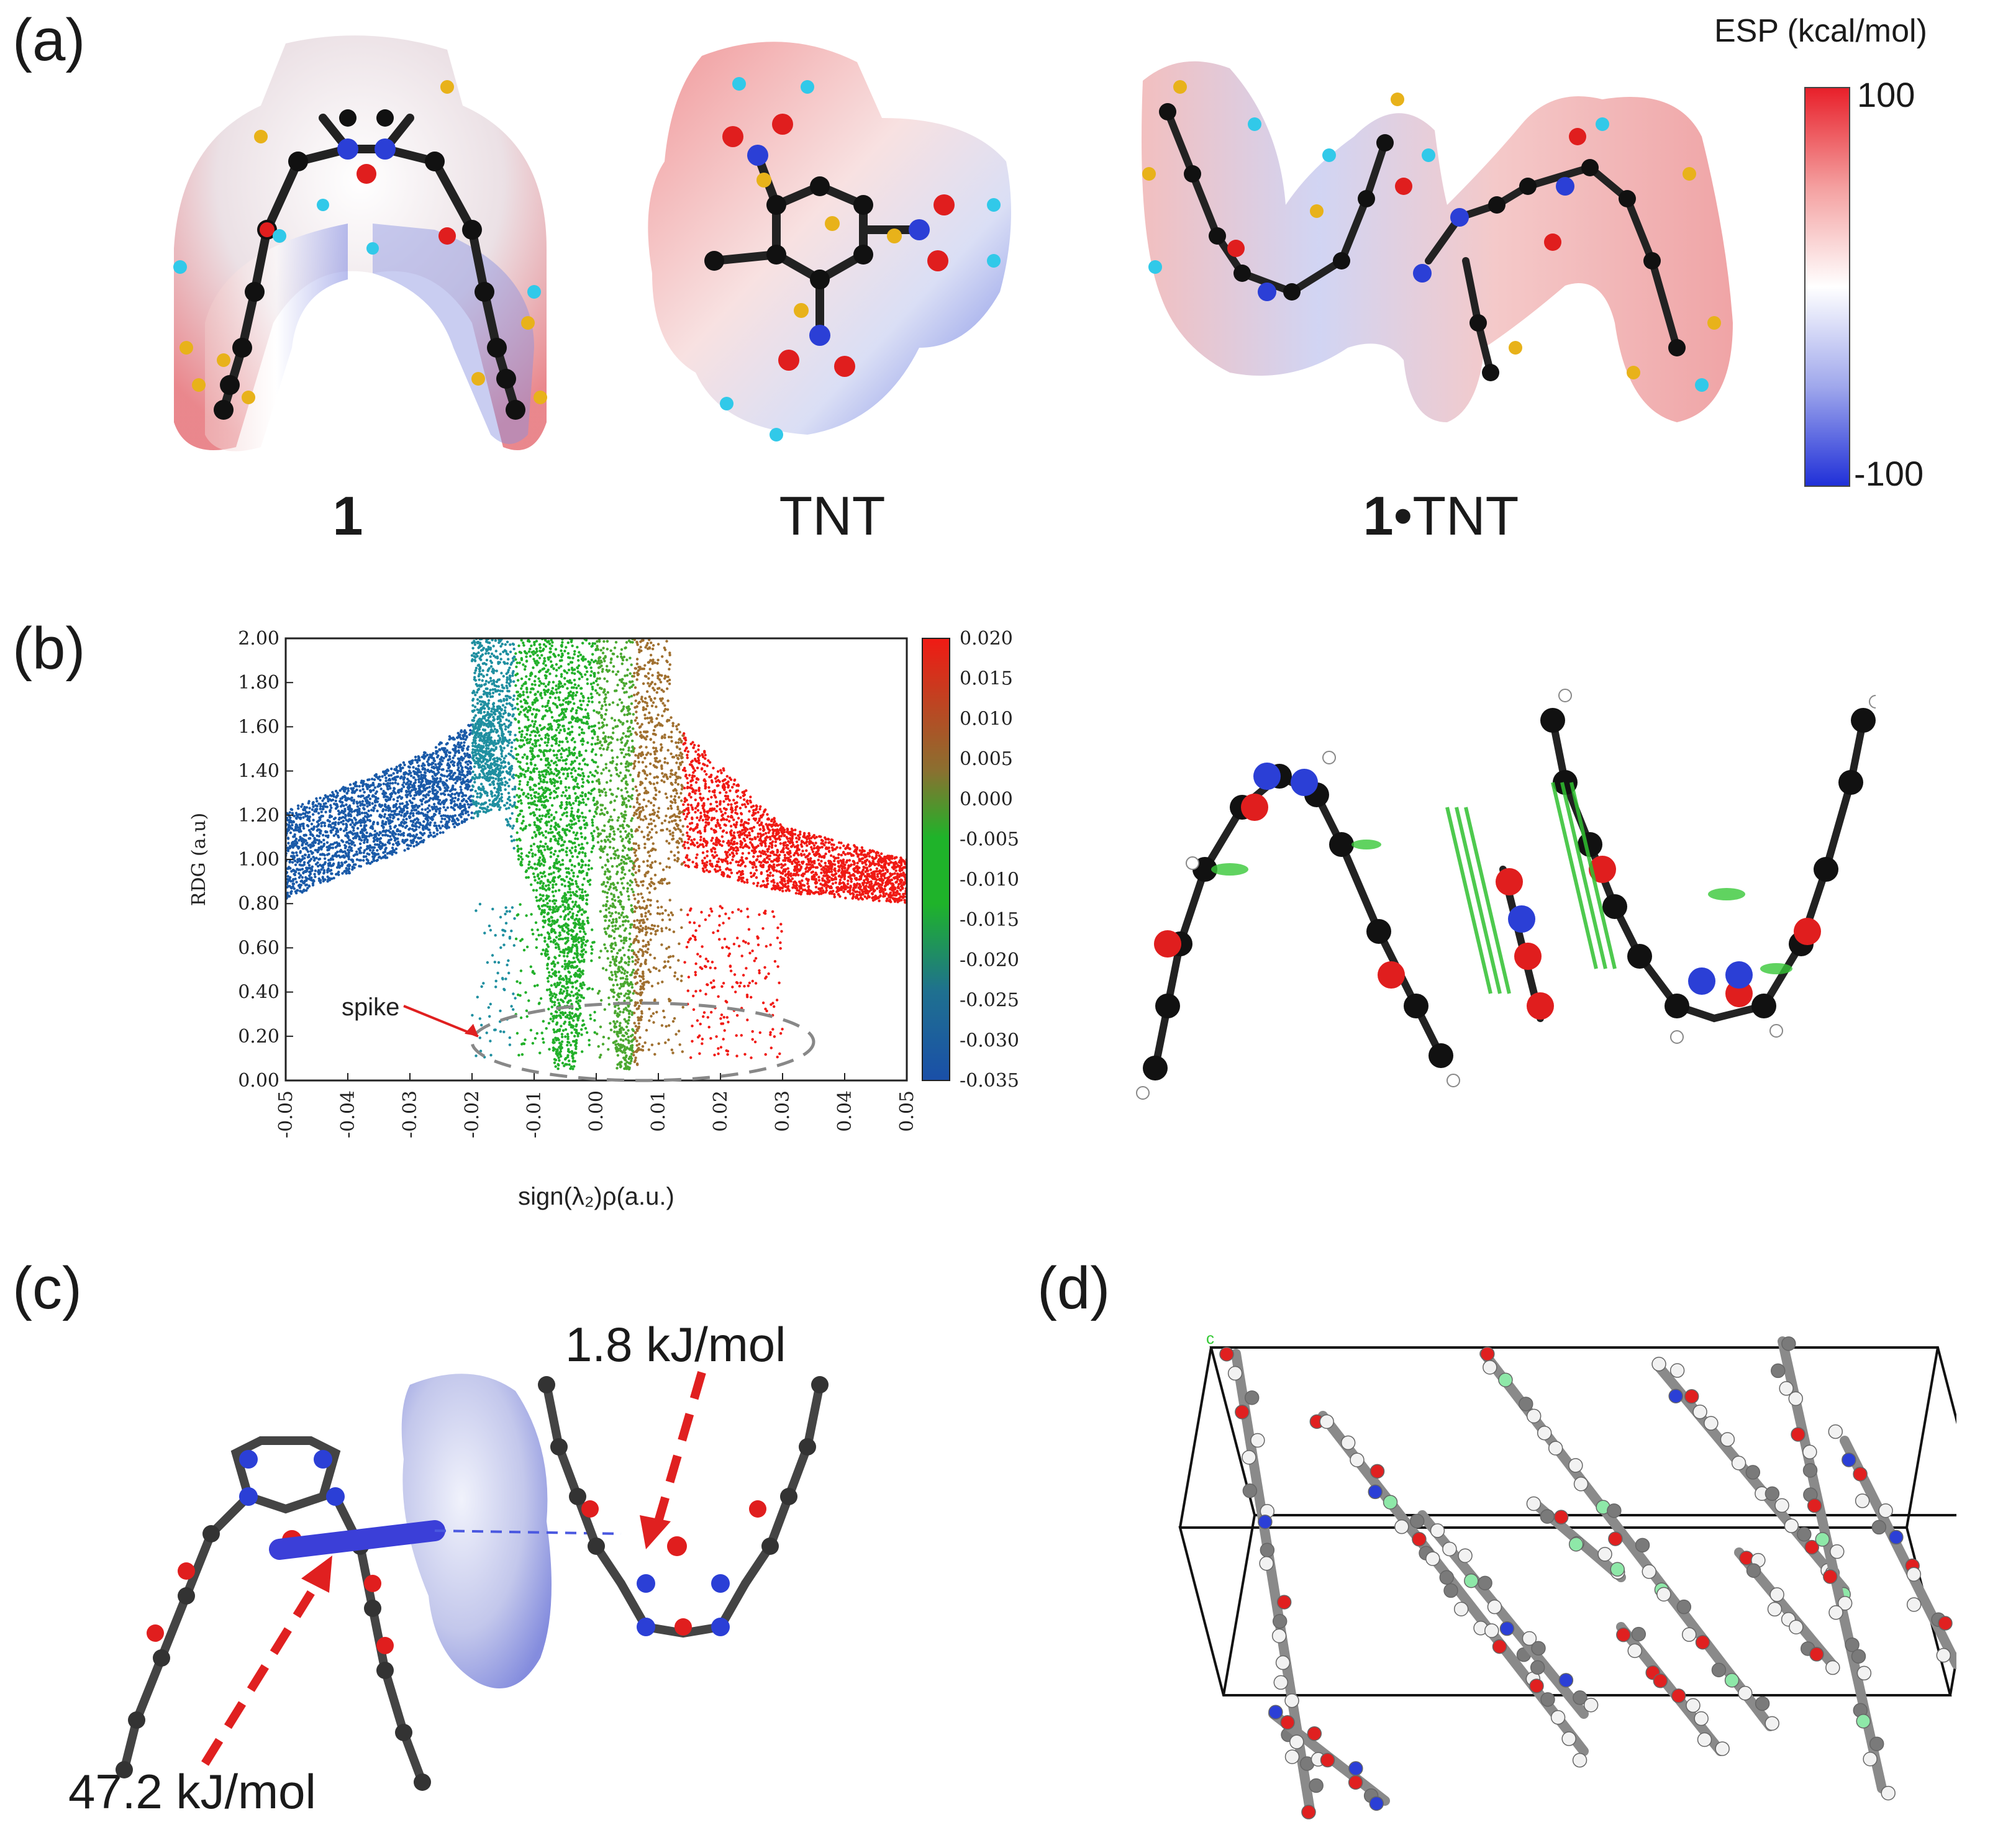 The width and height of the screenshot is (2003, 1848). Describe the element at coordinates (49, 40) in the screenshot. I see `panel-a-label: (a)` at that location.